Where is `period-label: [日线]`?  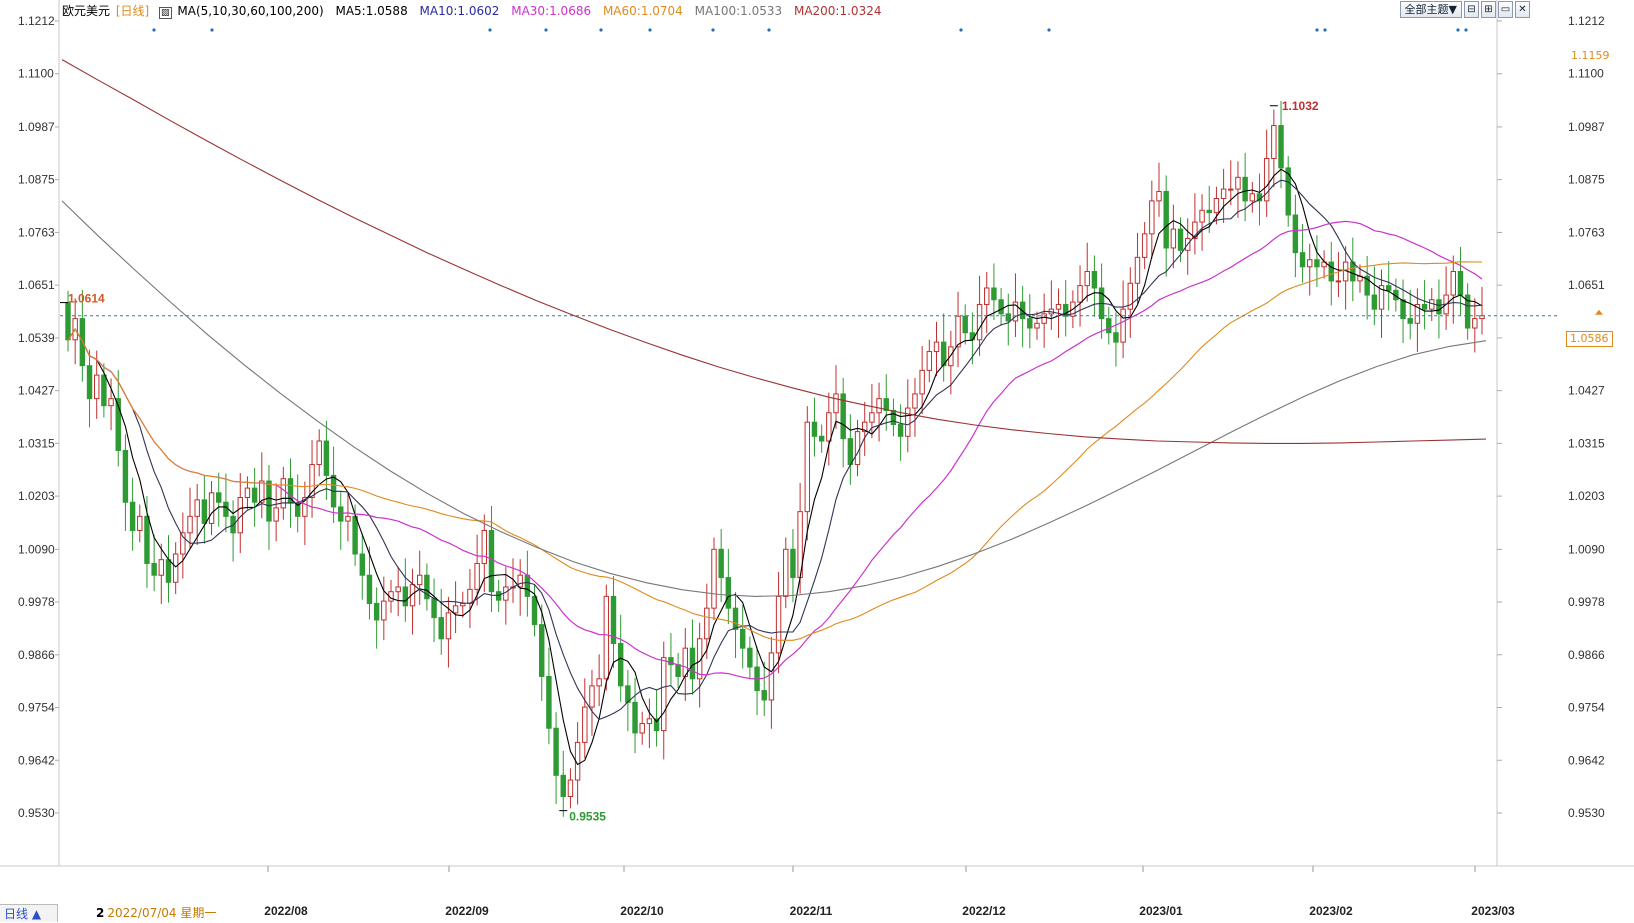
period-label: [日线] is located at coordinates (132, 11).